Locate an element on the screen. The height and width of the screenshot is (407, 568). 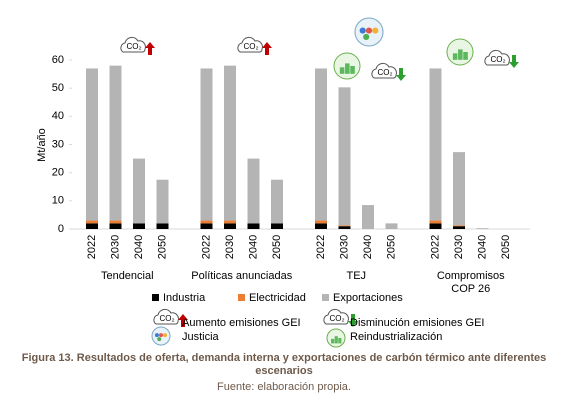
icon-legend-label: Reindustrialización is located at coordinates (396, 337).